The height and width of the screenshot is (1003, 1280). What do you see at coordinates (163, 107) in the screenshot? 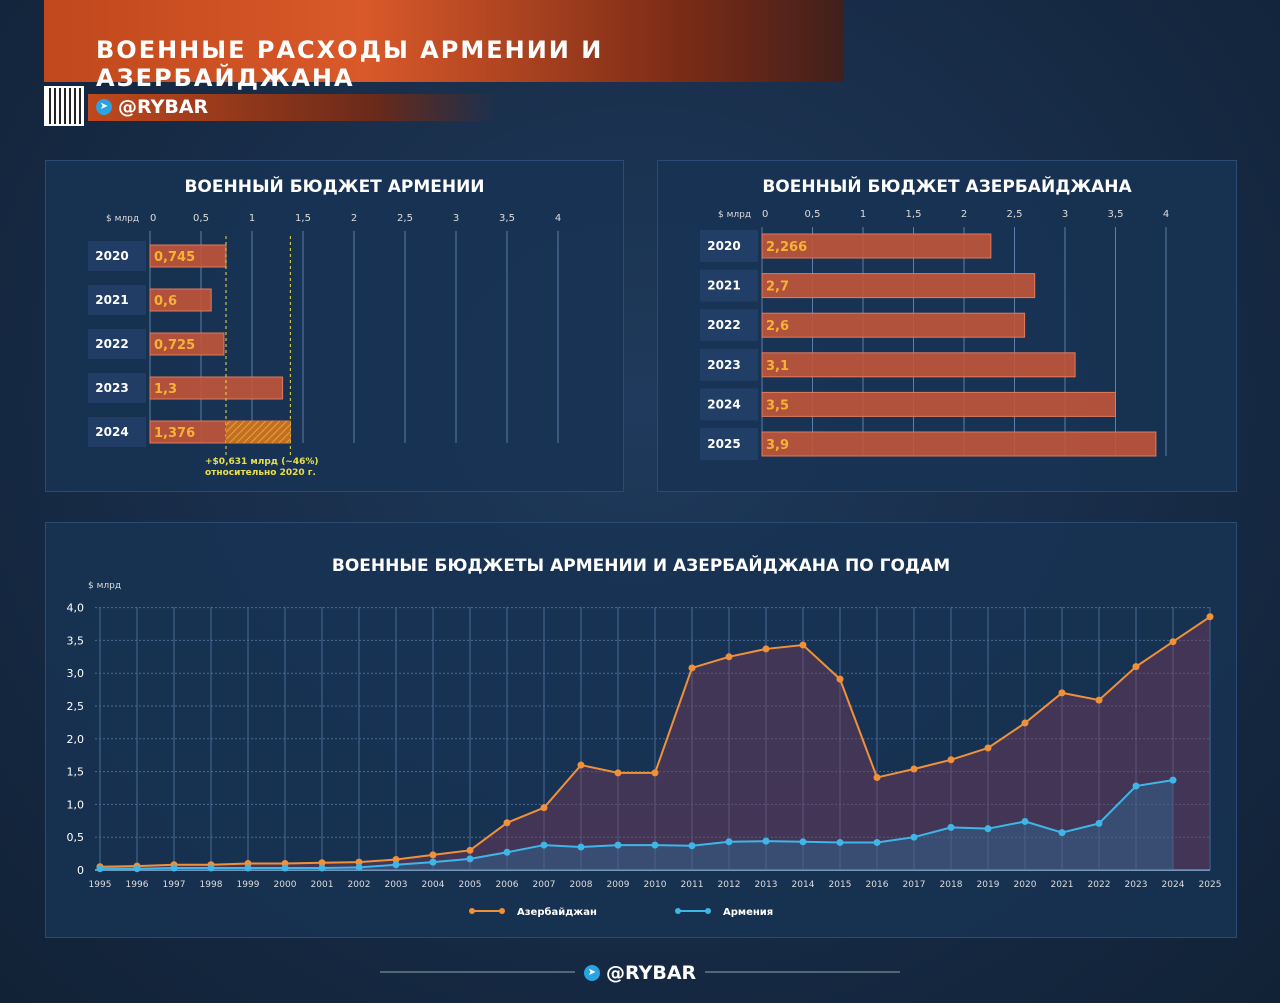
I see `channel-handle: @RYBAR` at bounding box center [163, 107].